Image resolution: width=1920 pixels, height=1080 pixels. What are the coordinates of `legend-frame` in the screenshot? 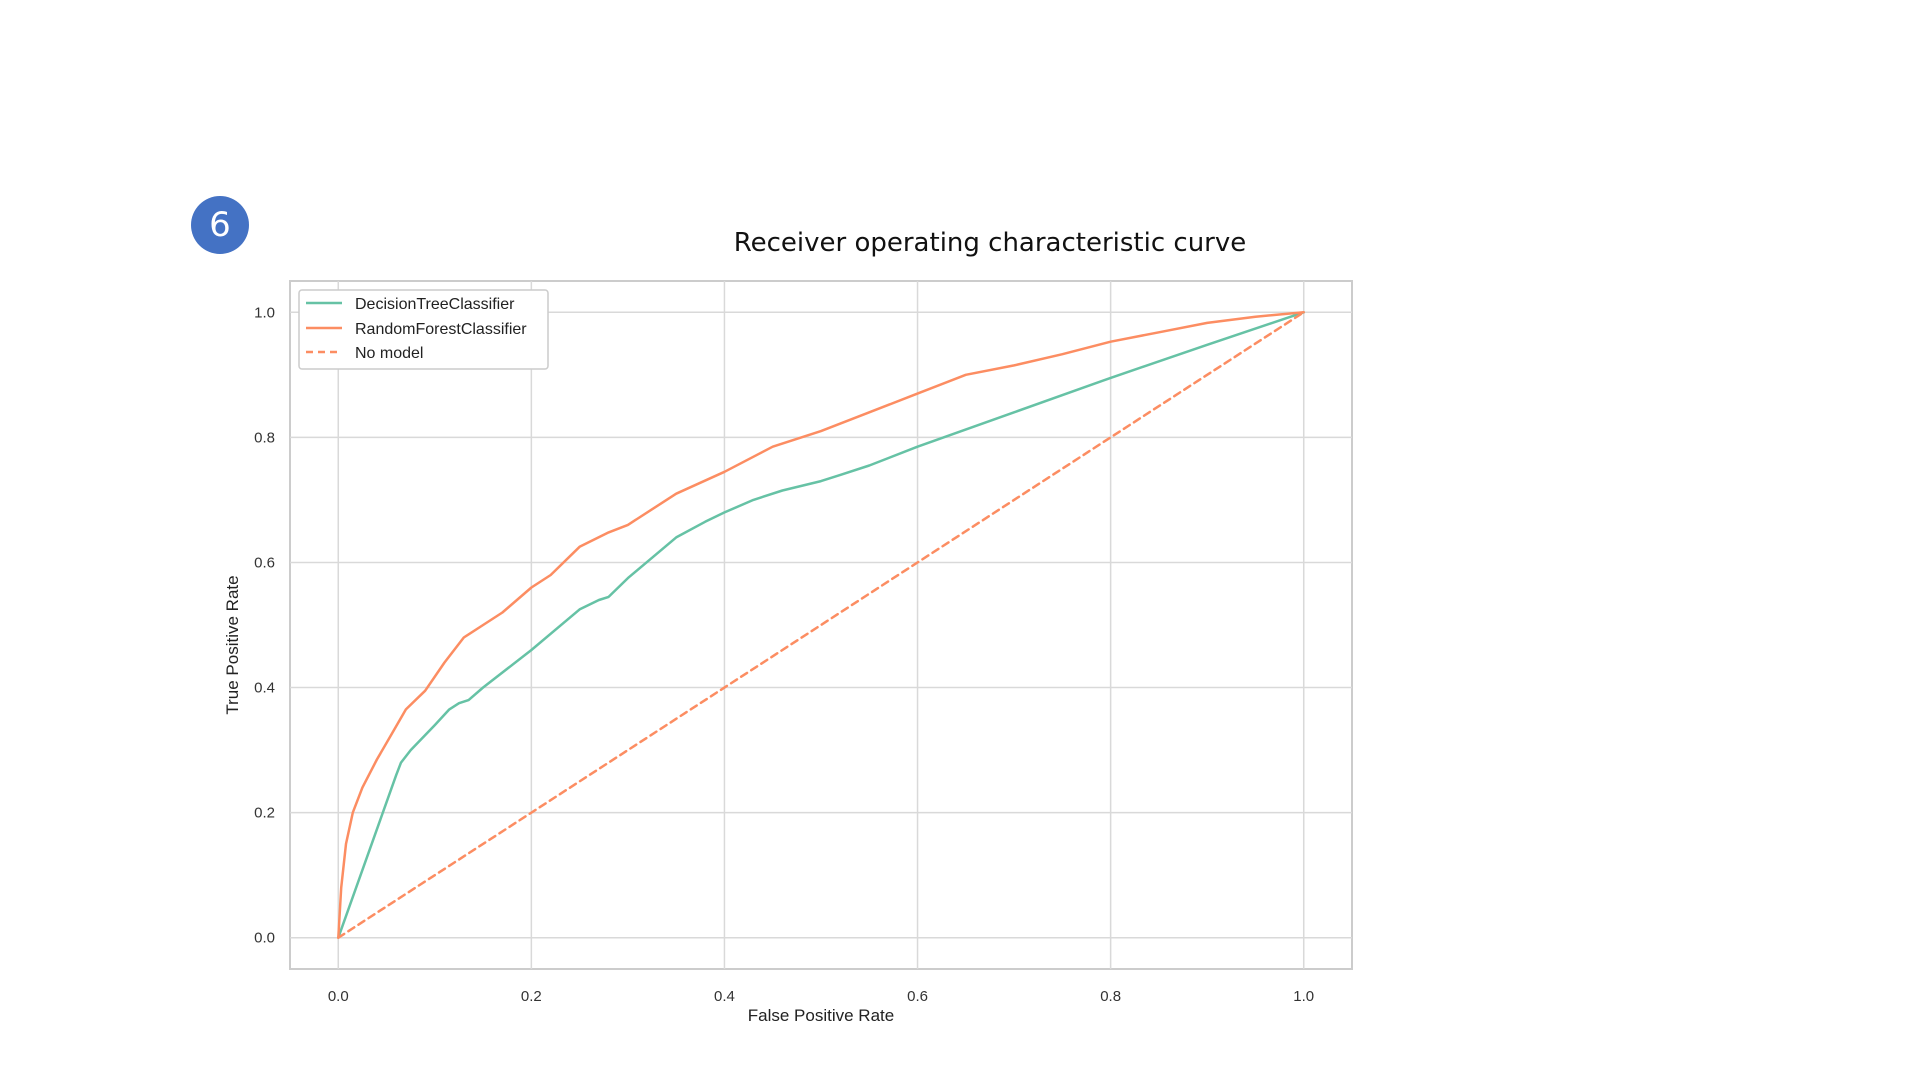 It's located at (423, 329).